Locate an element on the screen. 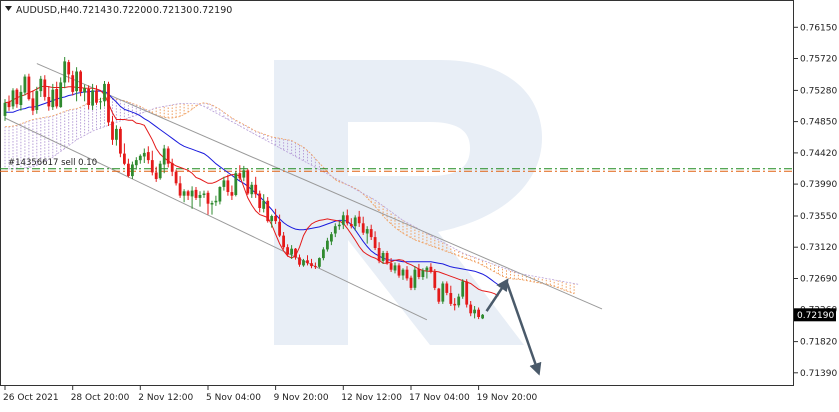 The image size is (839, 412). header-symbol: AUDUSD,H4 is located at coordinates (44, 10).